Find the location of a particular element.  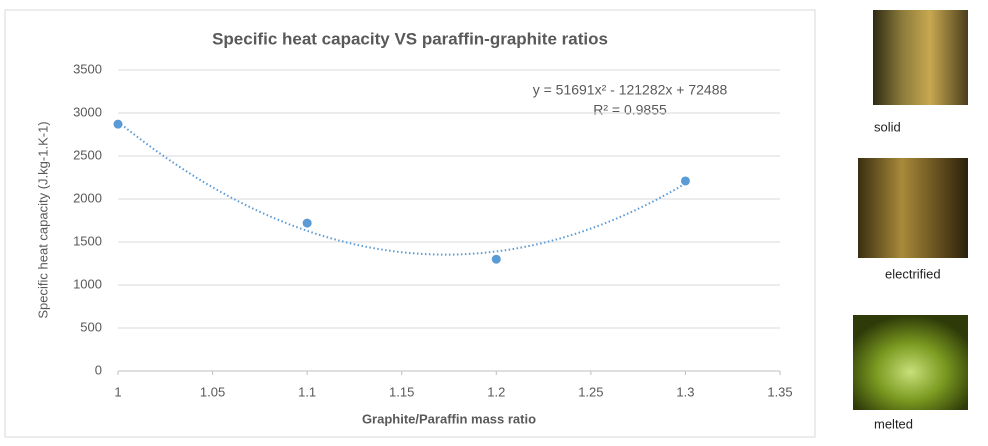

x-tick-label: 1.1 is located at coordinates (307, 391).